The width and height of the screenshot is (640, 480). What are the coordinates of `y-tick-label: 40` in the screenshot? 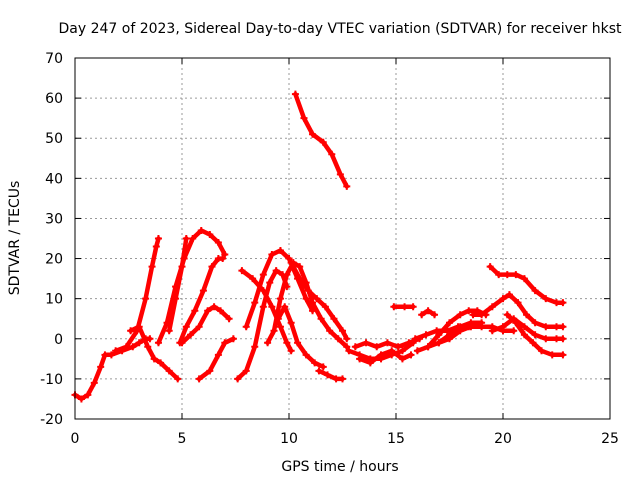 It's located at (54, 179).